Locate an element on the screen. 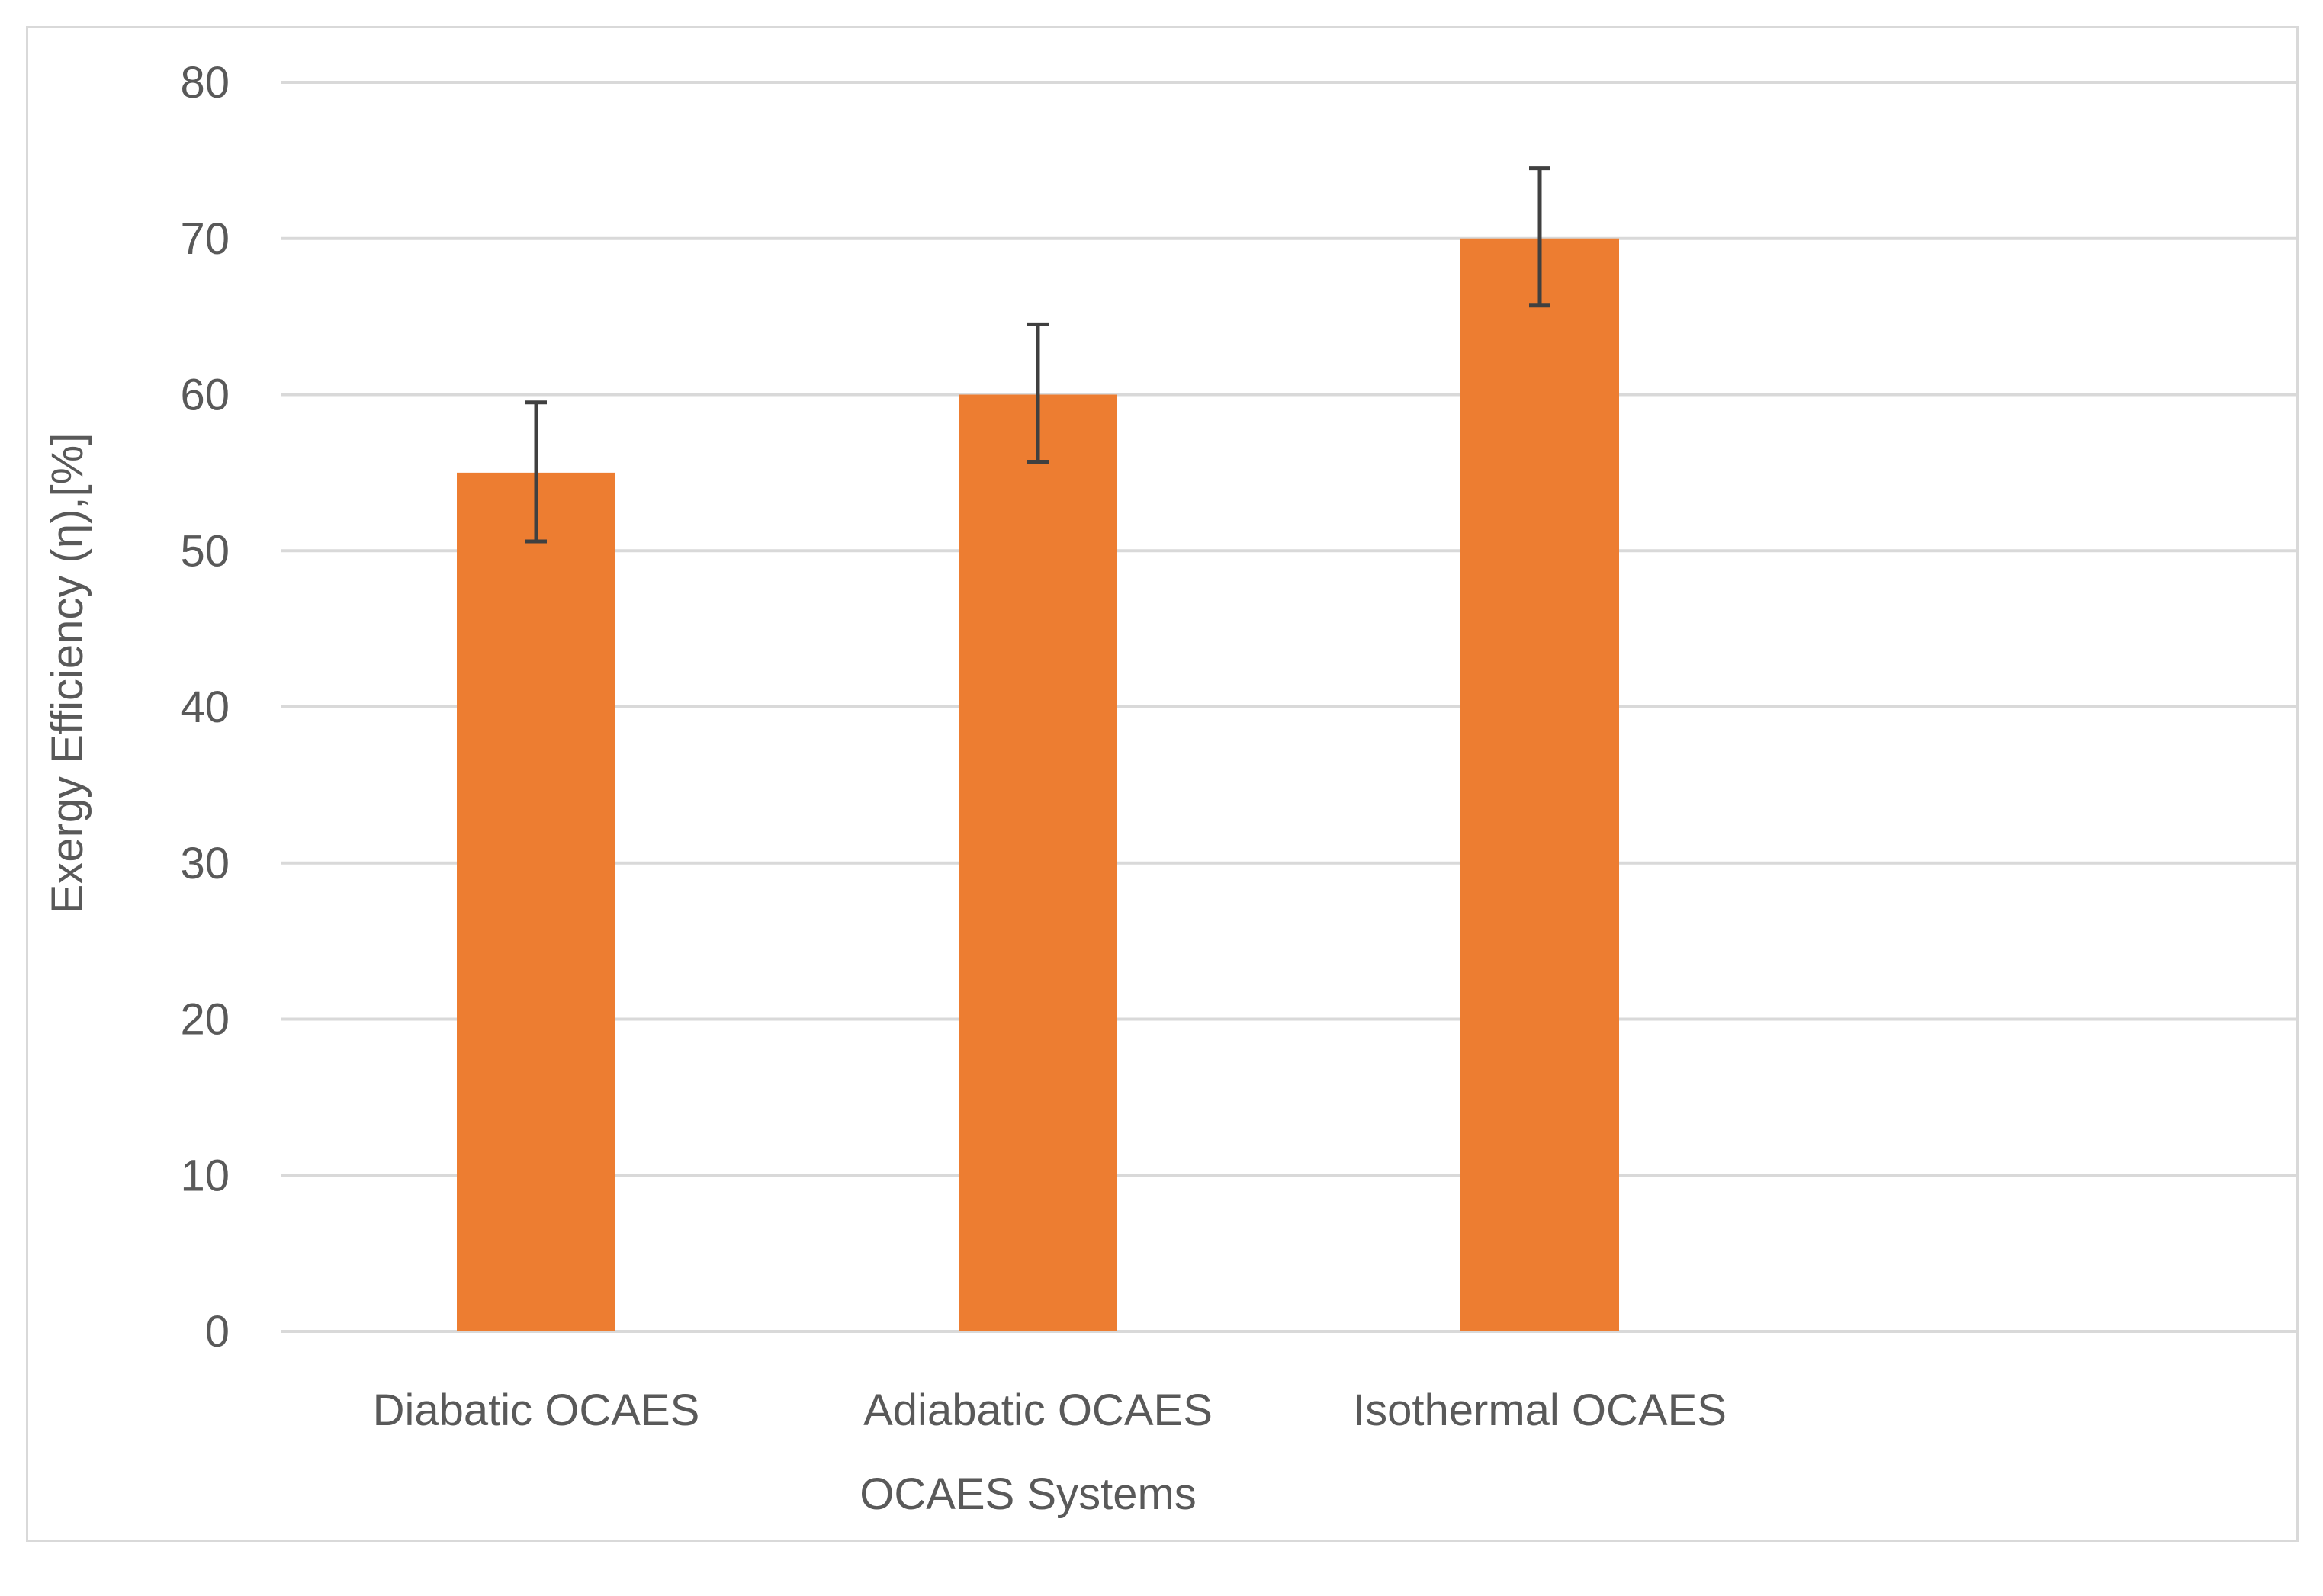 Image resolution: width=2323 pixels, height=1596 pixels. y-tick-label-10: 10 is located at coordinates (205, 1175).